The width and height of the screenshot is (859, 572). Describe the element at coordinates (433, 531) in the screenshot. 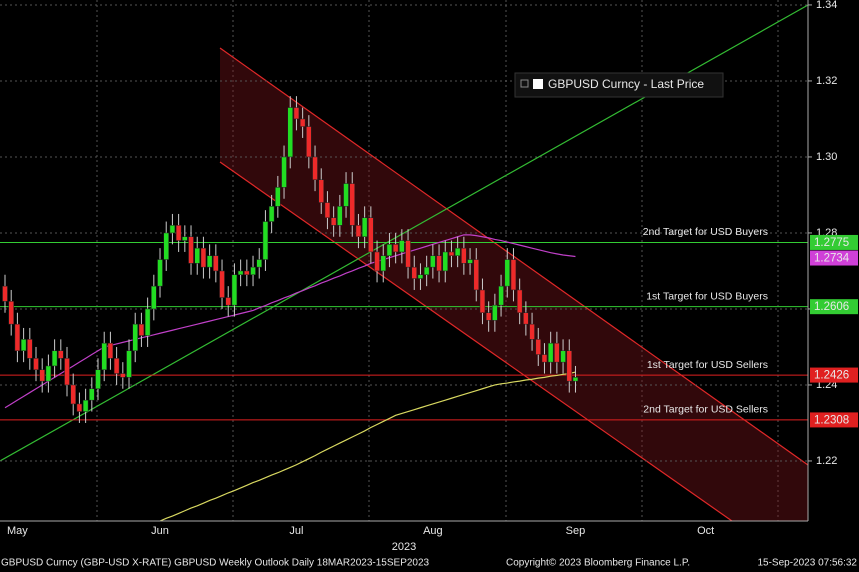

I see `x-tick-label: Aug` at that location.